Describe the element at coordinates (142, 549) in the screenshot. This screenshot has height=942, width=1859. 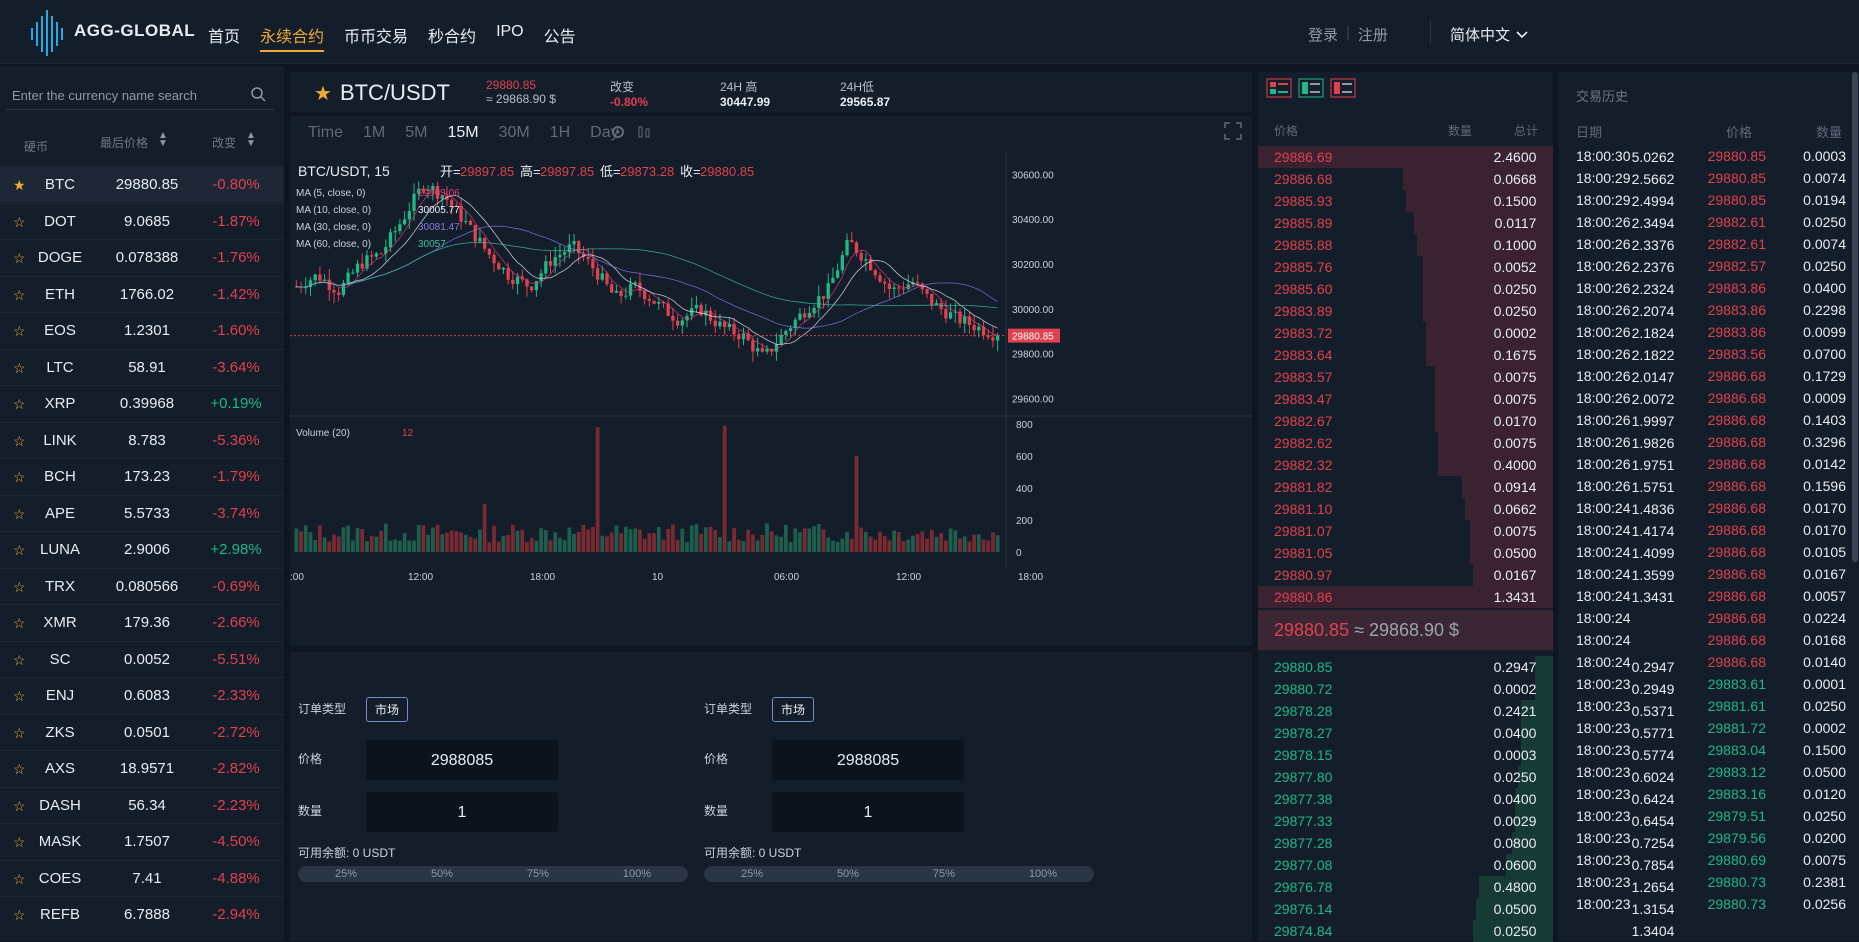
I see `market-row: ☆ LUNA 2.9006 +2.98%` at that location.